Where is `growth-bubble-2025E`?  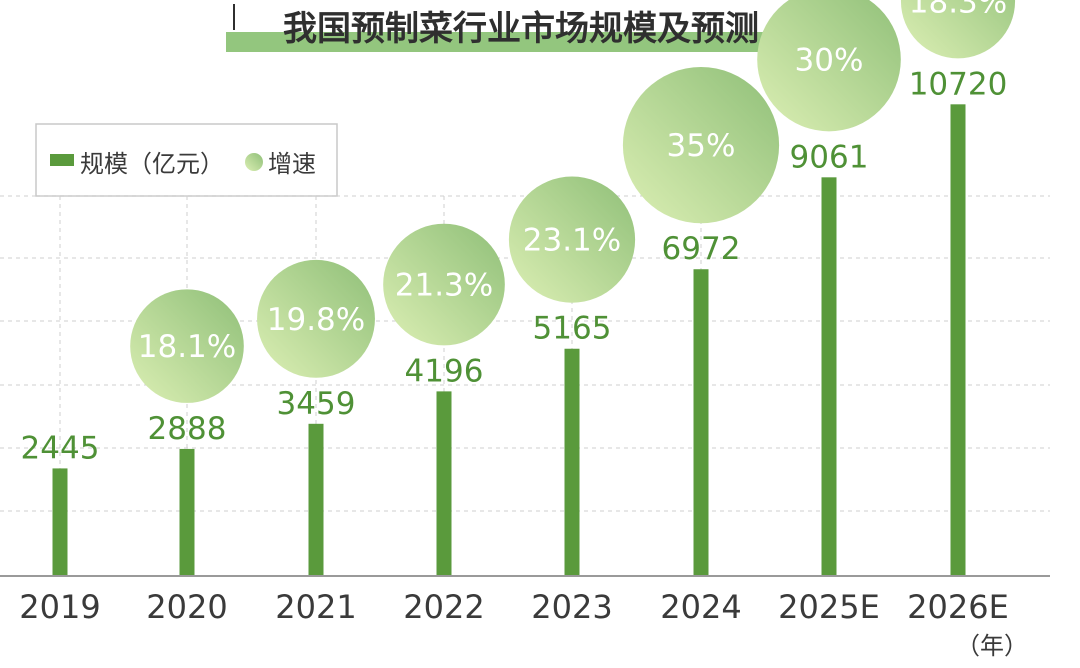 growth-bubble-2025E is located at coordinates (829, 66).